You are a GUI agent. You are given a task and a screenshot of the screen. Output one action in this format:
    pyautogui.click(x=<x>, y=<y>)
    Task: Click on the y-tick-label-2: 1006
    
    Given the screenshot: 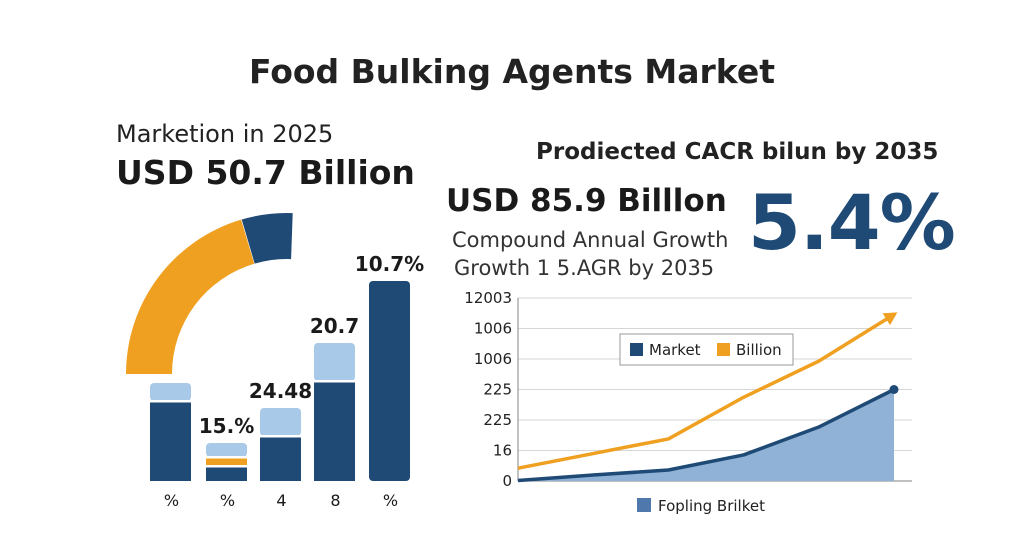 What is the action you would take?
    pyautogui.click(x=493, y=359)
    